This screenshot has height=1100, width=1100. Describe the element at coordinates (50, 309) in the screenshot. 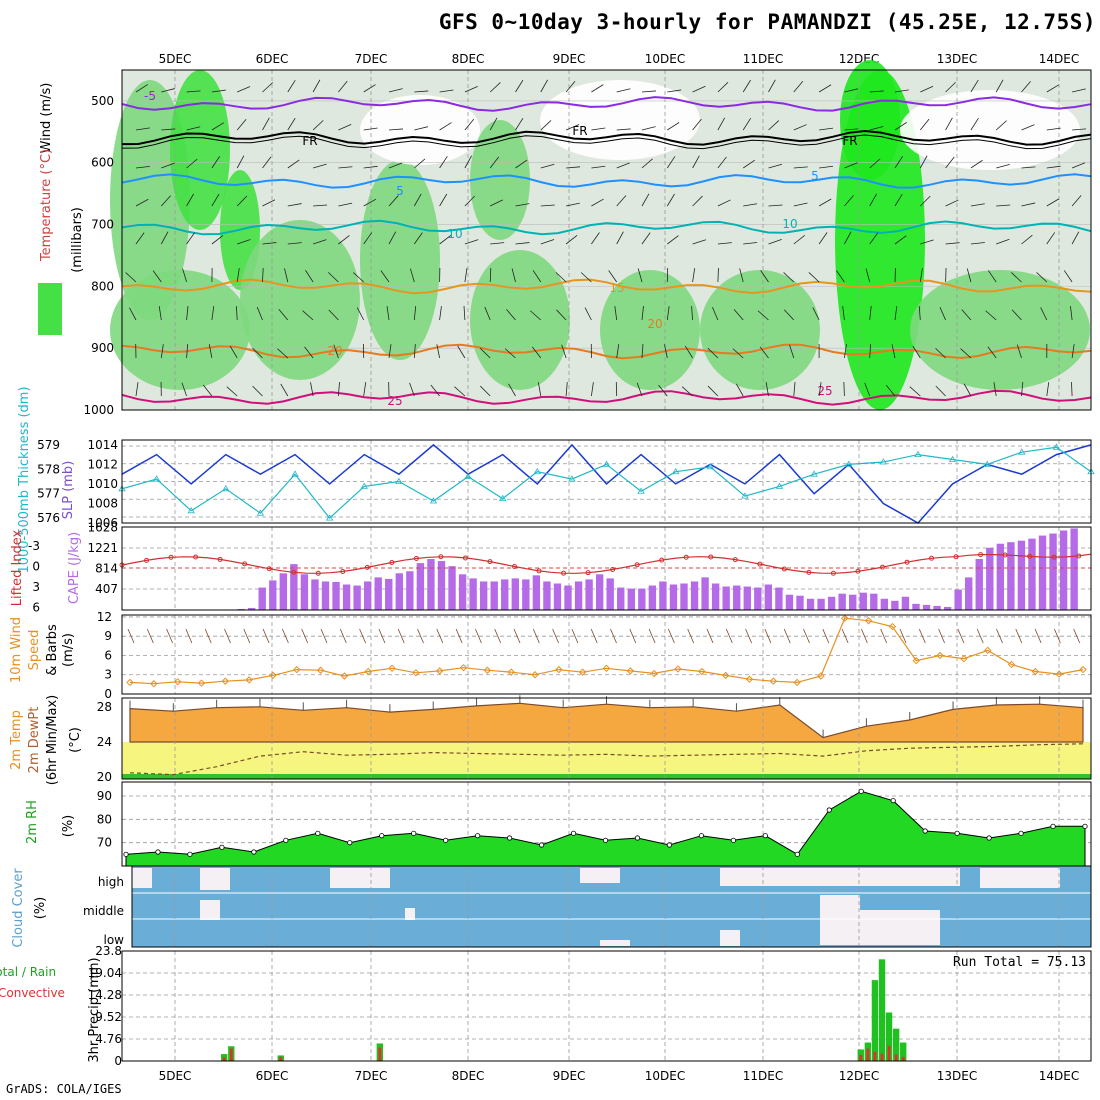

I see `rh-legend-swatch` at that location.